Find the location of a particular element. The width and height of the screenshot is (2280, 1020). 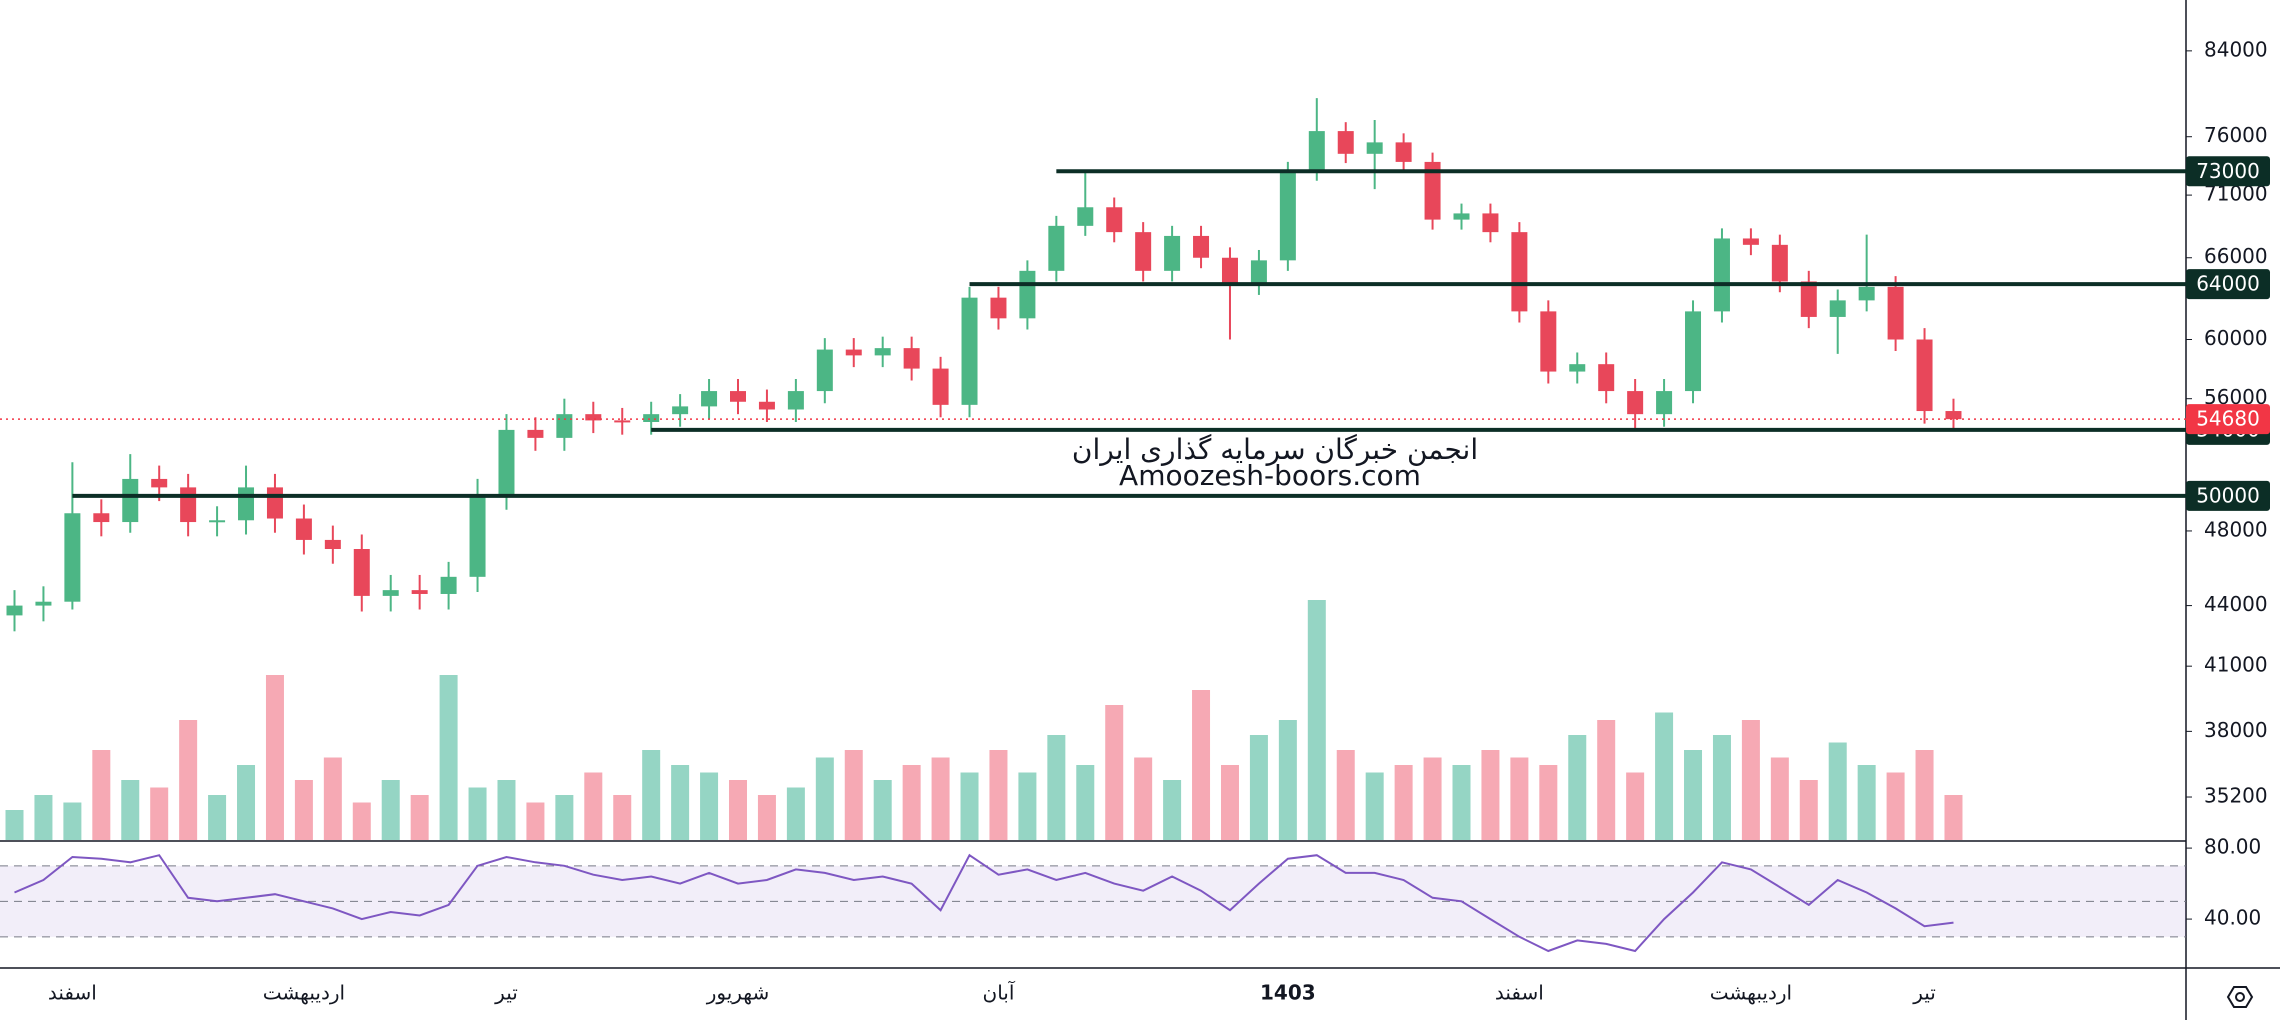

rsi-tick-label: 40.00 is located at coordinates (2232, 918).